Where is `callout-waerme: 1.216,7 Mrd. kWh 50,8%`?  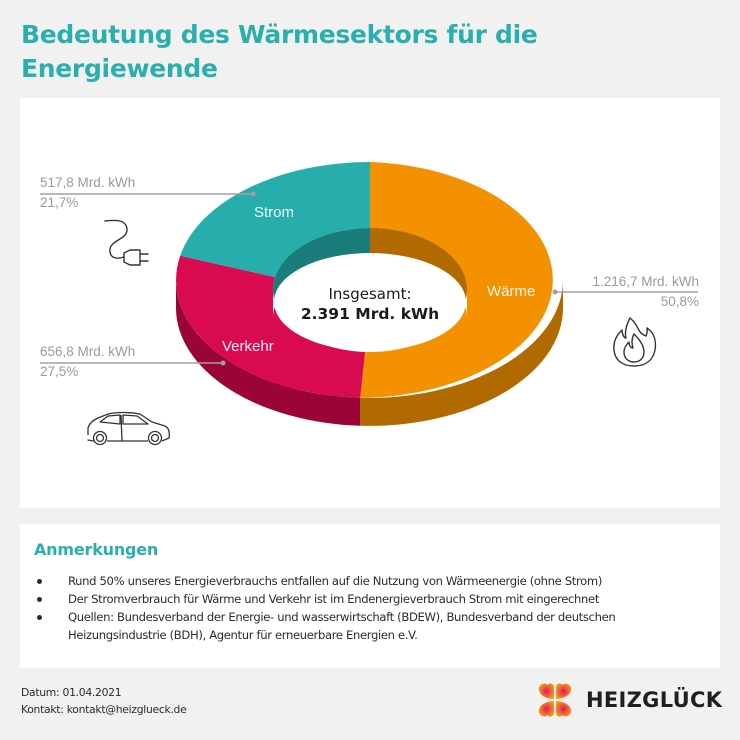 callout-waerme: 1.216,7 Mrd. kWh 50,8% is located at coordinates (629, 292).